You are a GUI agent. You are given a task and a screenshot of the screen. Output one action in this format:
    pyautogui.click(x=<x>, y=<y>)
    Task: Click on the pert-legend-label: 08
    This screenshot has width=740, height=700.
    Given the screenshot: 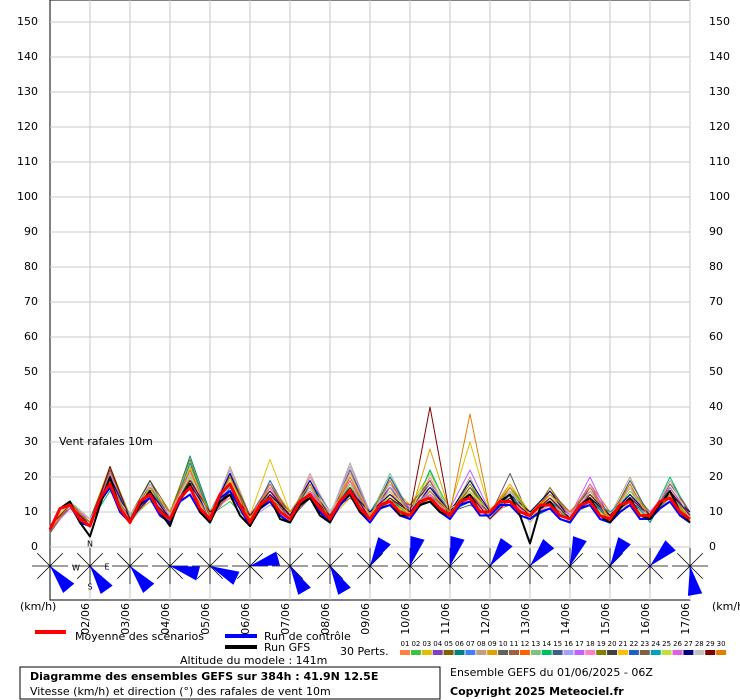 What is the action you would take?
    pyautogui.click(x=481, y=644)
    